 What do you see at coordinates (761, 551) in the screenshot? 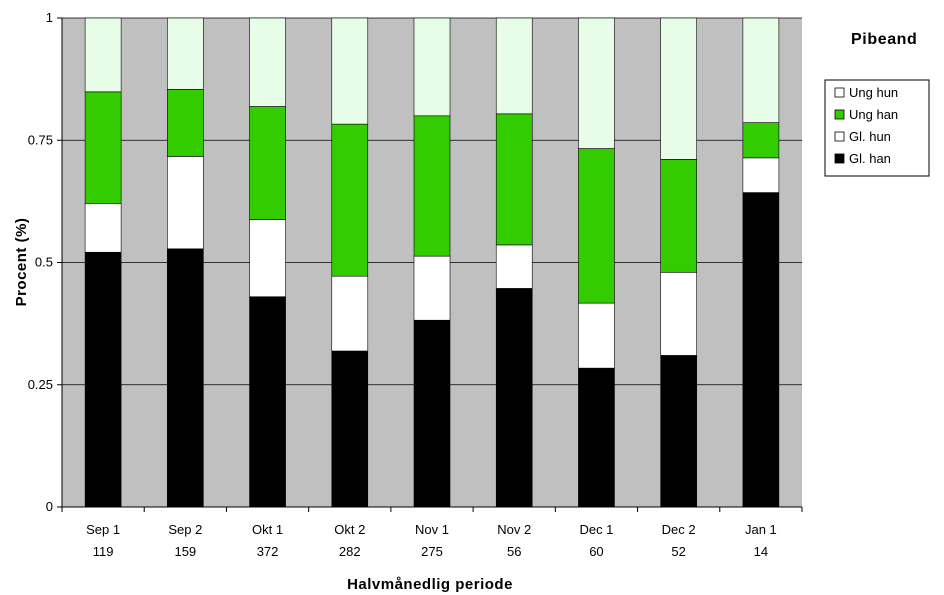
I see `x-count-label: 14` at bounding box center [761, 551].